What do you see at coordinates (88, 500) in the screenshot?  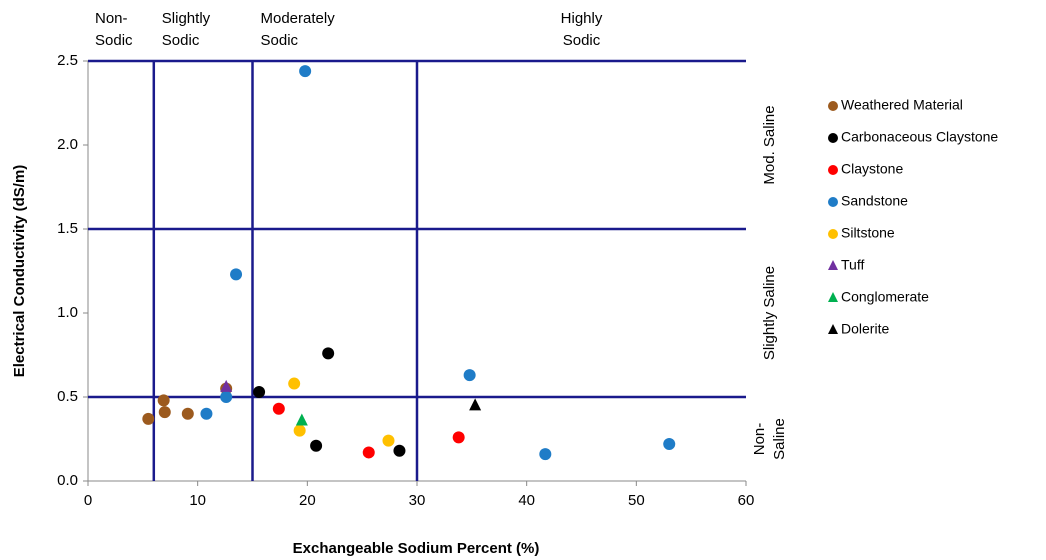 I see `x-tick-label: 0` at bounding box center [88, 500].